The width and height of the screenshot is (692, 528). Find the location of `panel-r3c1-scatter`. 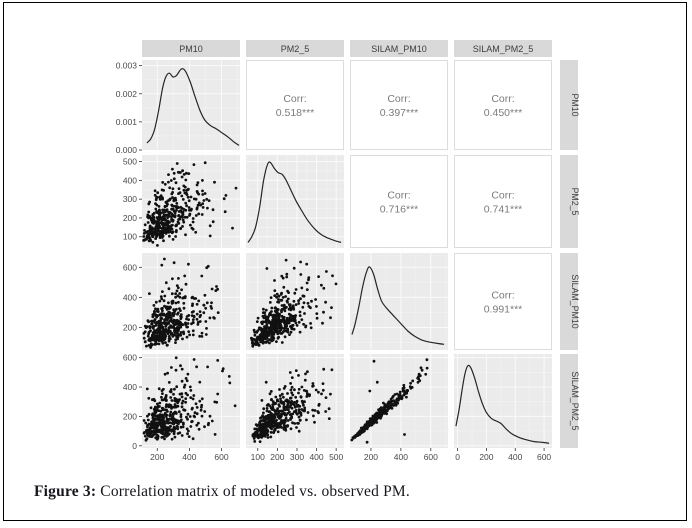

panel-r3c1-scatter is located at coordinates (295, 401).